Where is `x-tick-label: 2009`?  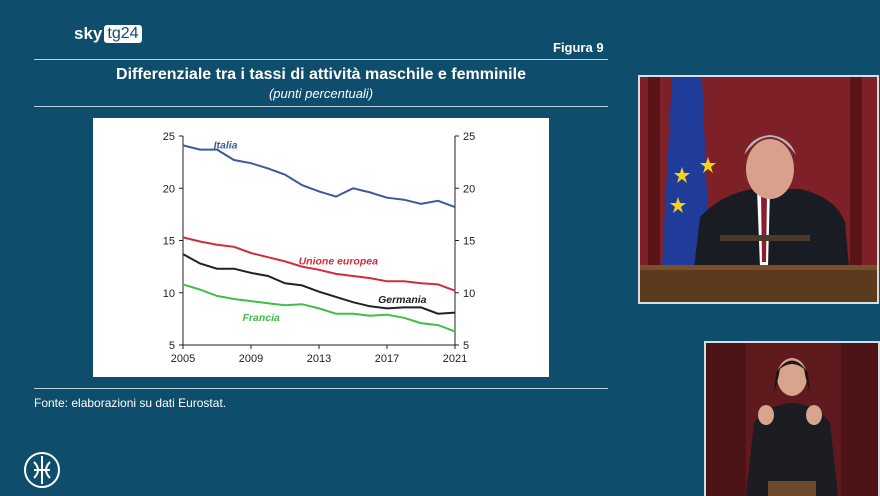 x-tick-label: 2009 is located at coordinates (251, 359).